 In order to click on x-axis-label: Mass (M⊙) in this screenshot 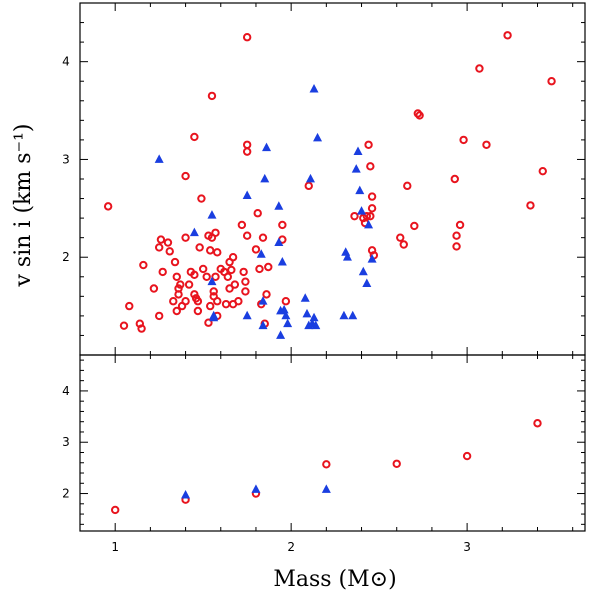, I will do `click(334, 579)`.